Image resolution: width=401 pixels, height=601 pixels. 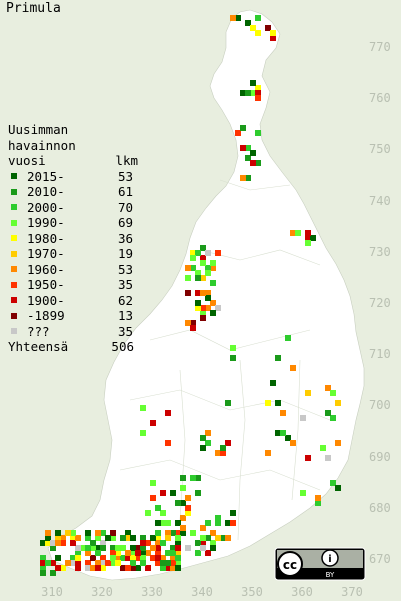 I want to click on legend-row: 1990- 69, so click(x=73, y=223).